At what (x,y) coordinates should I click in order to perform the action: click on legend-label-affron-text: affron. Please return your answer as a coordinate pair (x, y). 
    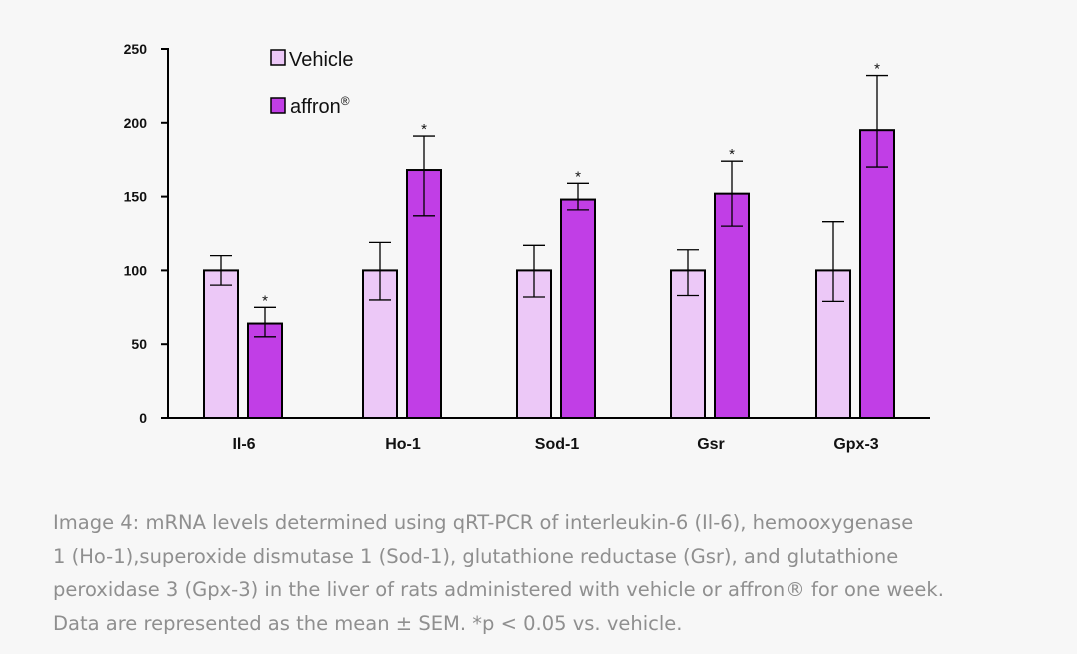
    Looking at the image, I should click on (315, 107).